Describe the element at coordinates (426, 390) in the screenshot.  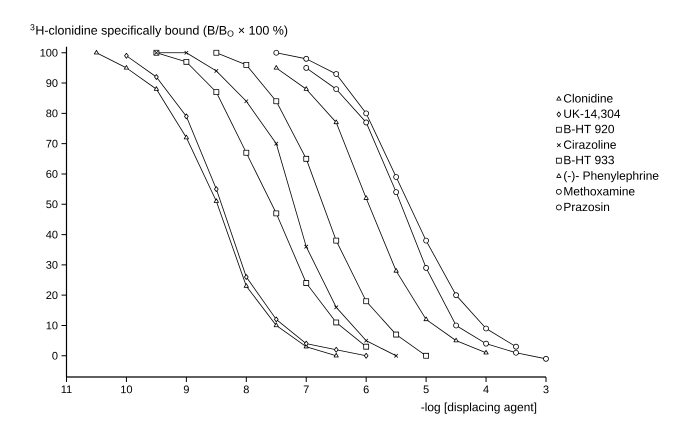
I see `x-tick-label: 5` at that location.